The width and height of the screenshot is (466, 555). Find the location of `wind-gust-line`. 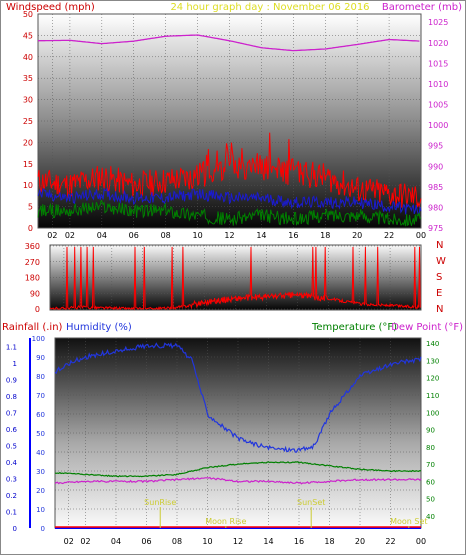

wind-gust-line is located at coordinates (229, 170).